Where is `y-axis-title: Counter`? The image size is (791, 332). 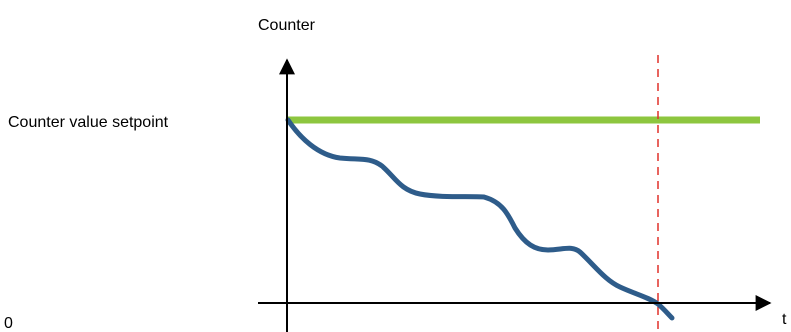
y-axis-title: Counter is located at coordinates (286, 25).